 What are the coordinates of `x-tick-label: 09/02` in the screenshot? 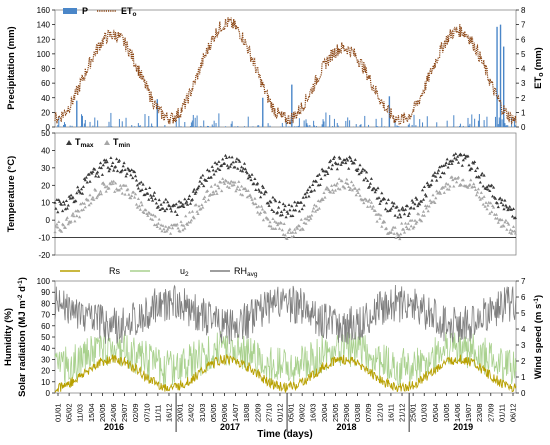 It's located at (302, 413).